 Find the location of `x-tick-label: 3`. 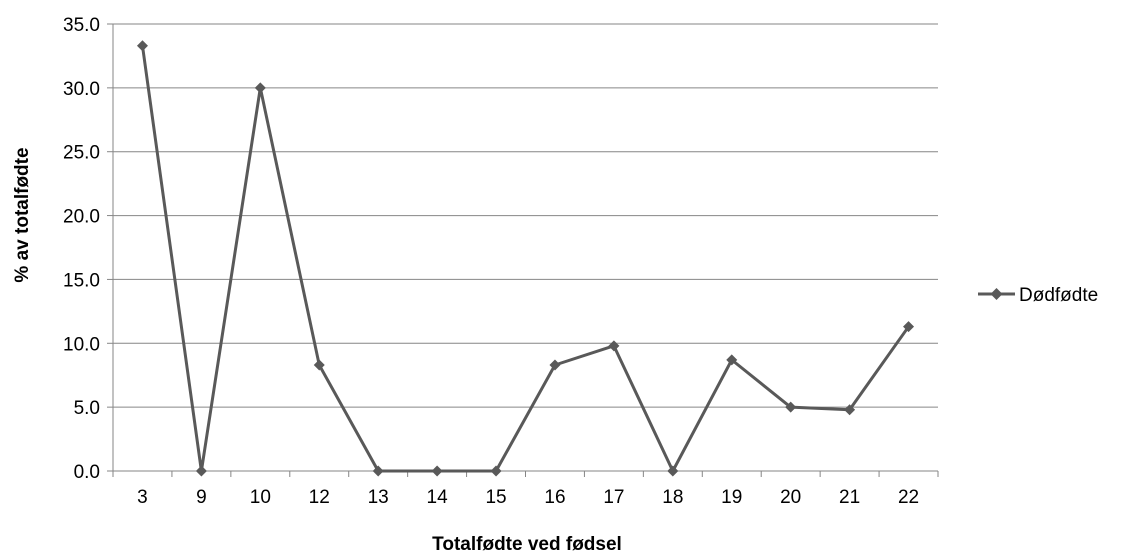

x-tick-label: 3 is located at coordinates (142, 497).